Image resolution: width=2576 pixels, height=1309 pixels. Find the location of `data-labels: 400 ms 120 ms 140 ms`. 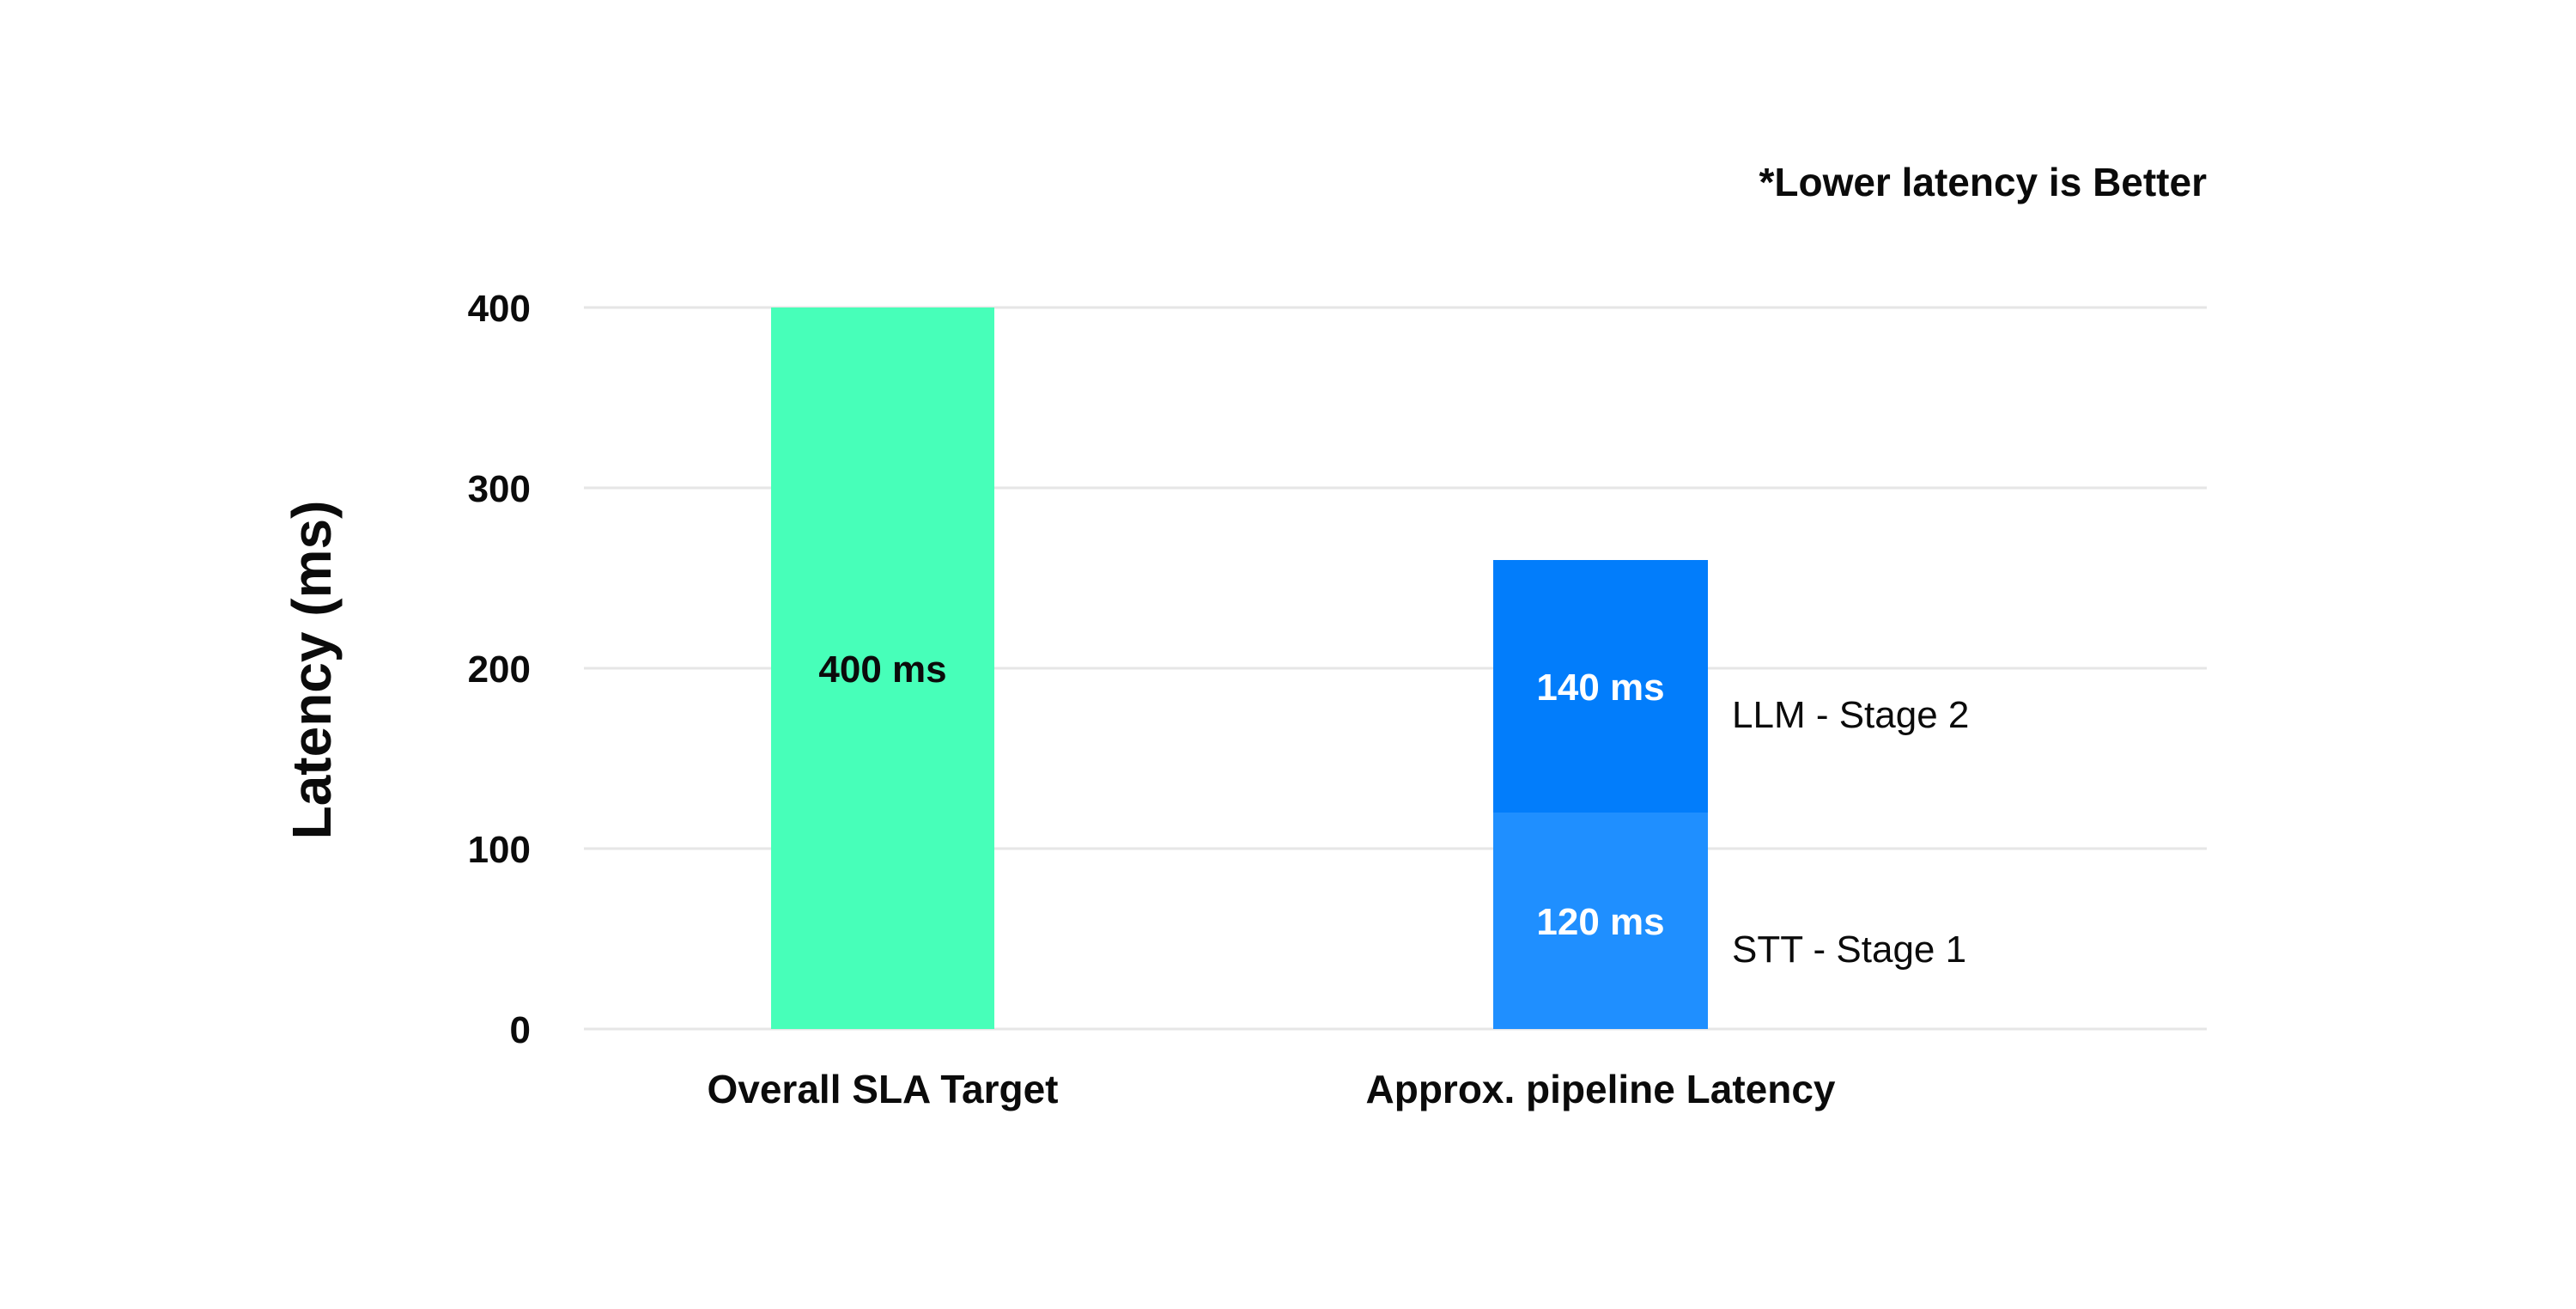

data-labels: 400 ms 120 ms 140 ms is located at coordinates (1241, 795).